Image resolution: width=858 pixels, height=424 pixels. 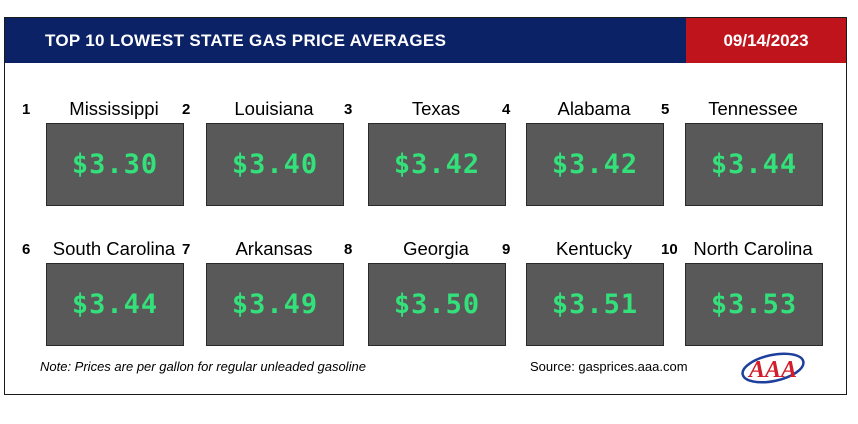 What do you see at coordinates (348, 109) in the screenshot?
I see `state-rank: 3` at bounding box center [348, 109].